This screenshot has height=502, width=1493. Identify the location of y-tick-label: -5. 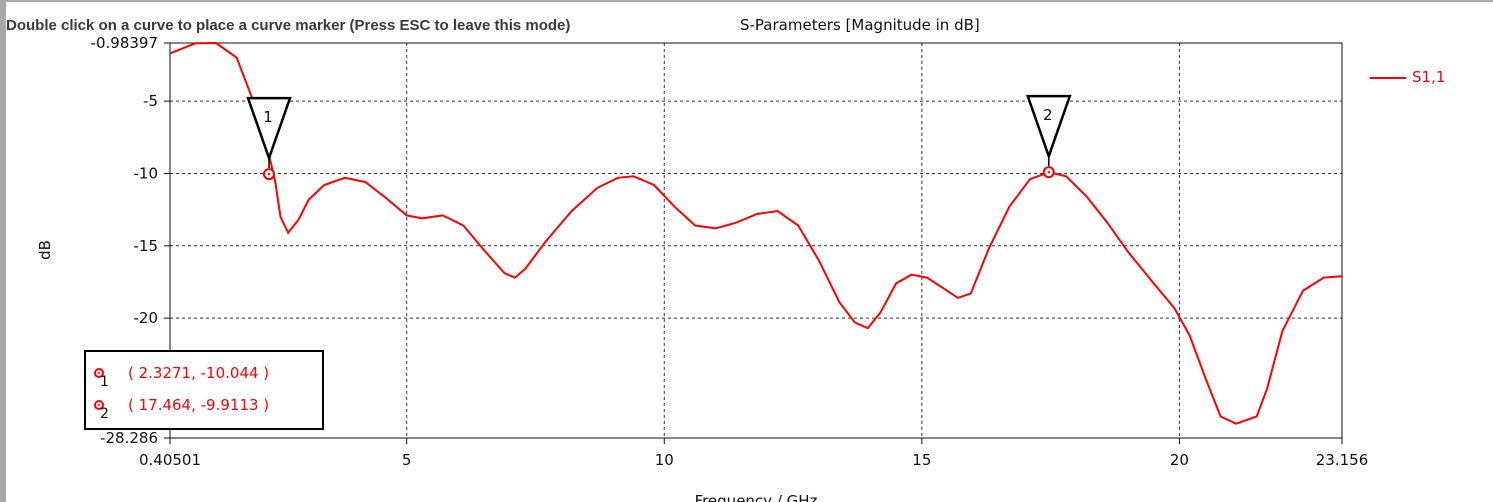
(150, 101).